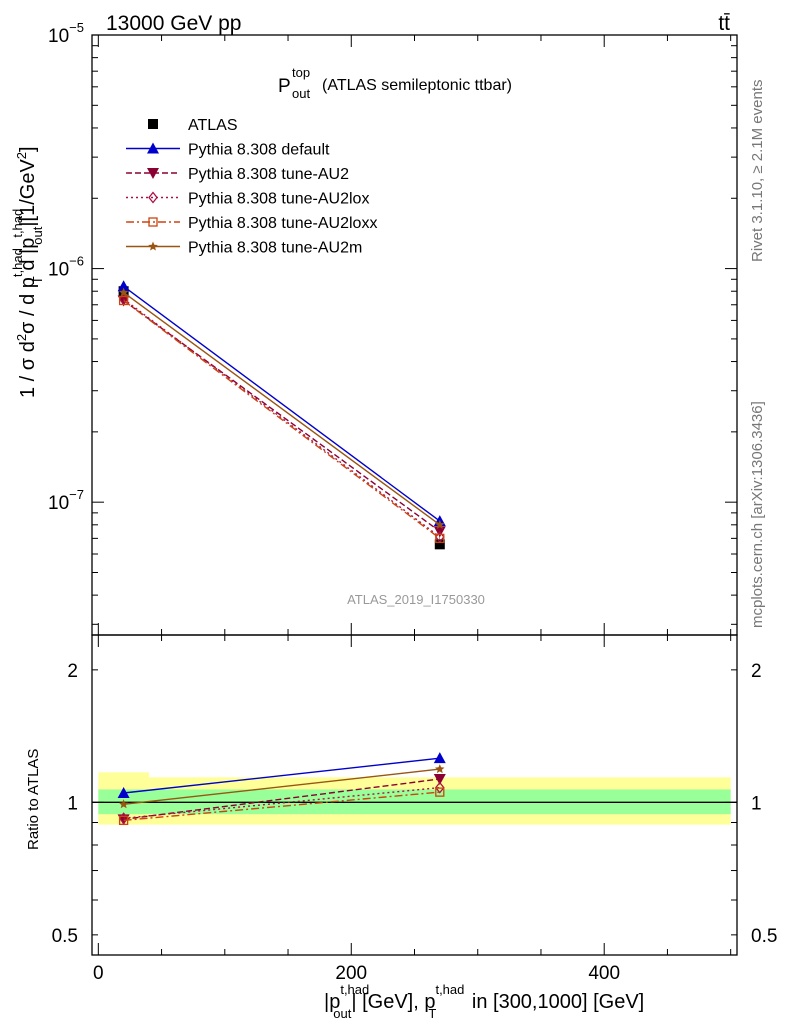 This screenshot has width=786, height=1024. What do you see at coordinates (757, 514) in the screenshot?
I see `mcplots-label: mcplots.cern.ch [arXiv:1306.3436]` at bounding box center [757, 514].